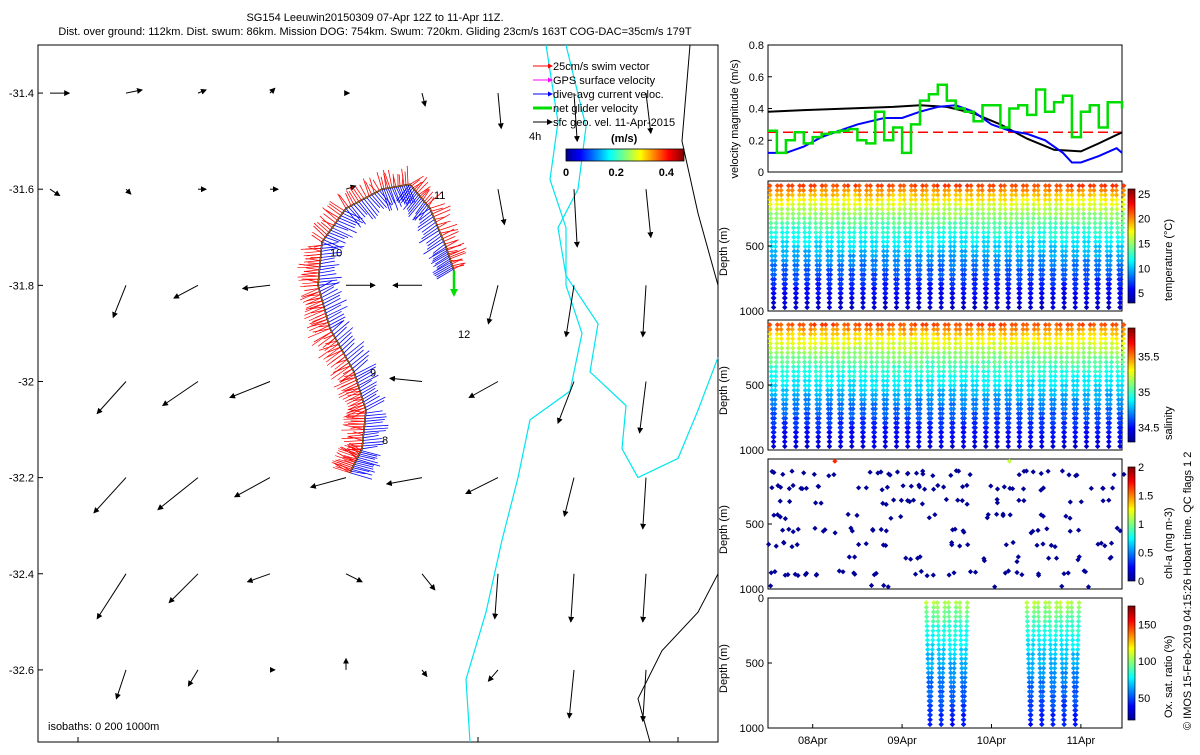 Image resolution: width=1200 pixels, height=755 pixels. What do you see at coordinates (813, 741) in the screenshot?
I see `date-tick-label-0: 08Apr` at bounding box center [813, 741].